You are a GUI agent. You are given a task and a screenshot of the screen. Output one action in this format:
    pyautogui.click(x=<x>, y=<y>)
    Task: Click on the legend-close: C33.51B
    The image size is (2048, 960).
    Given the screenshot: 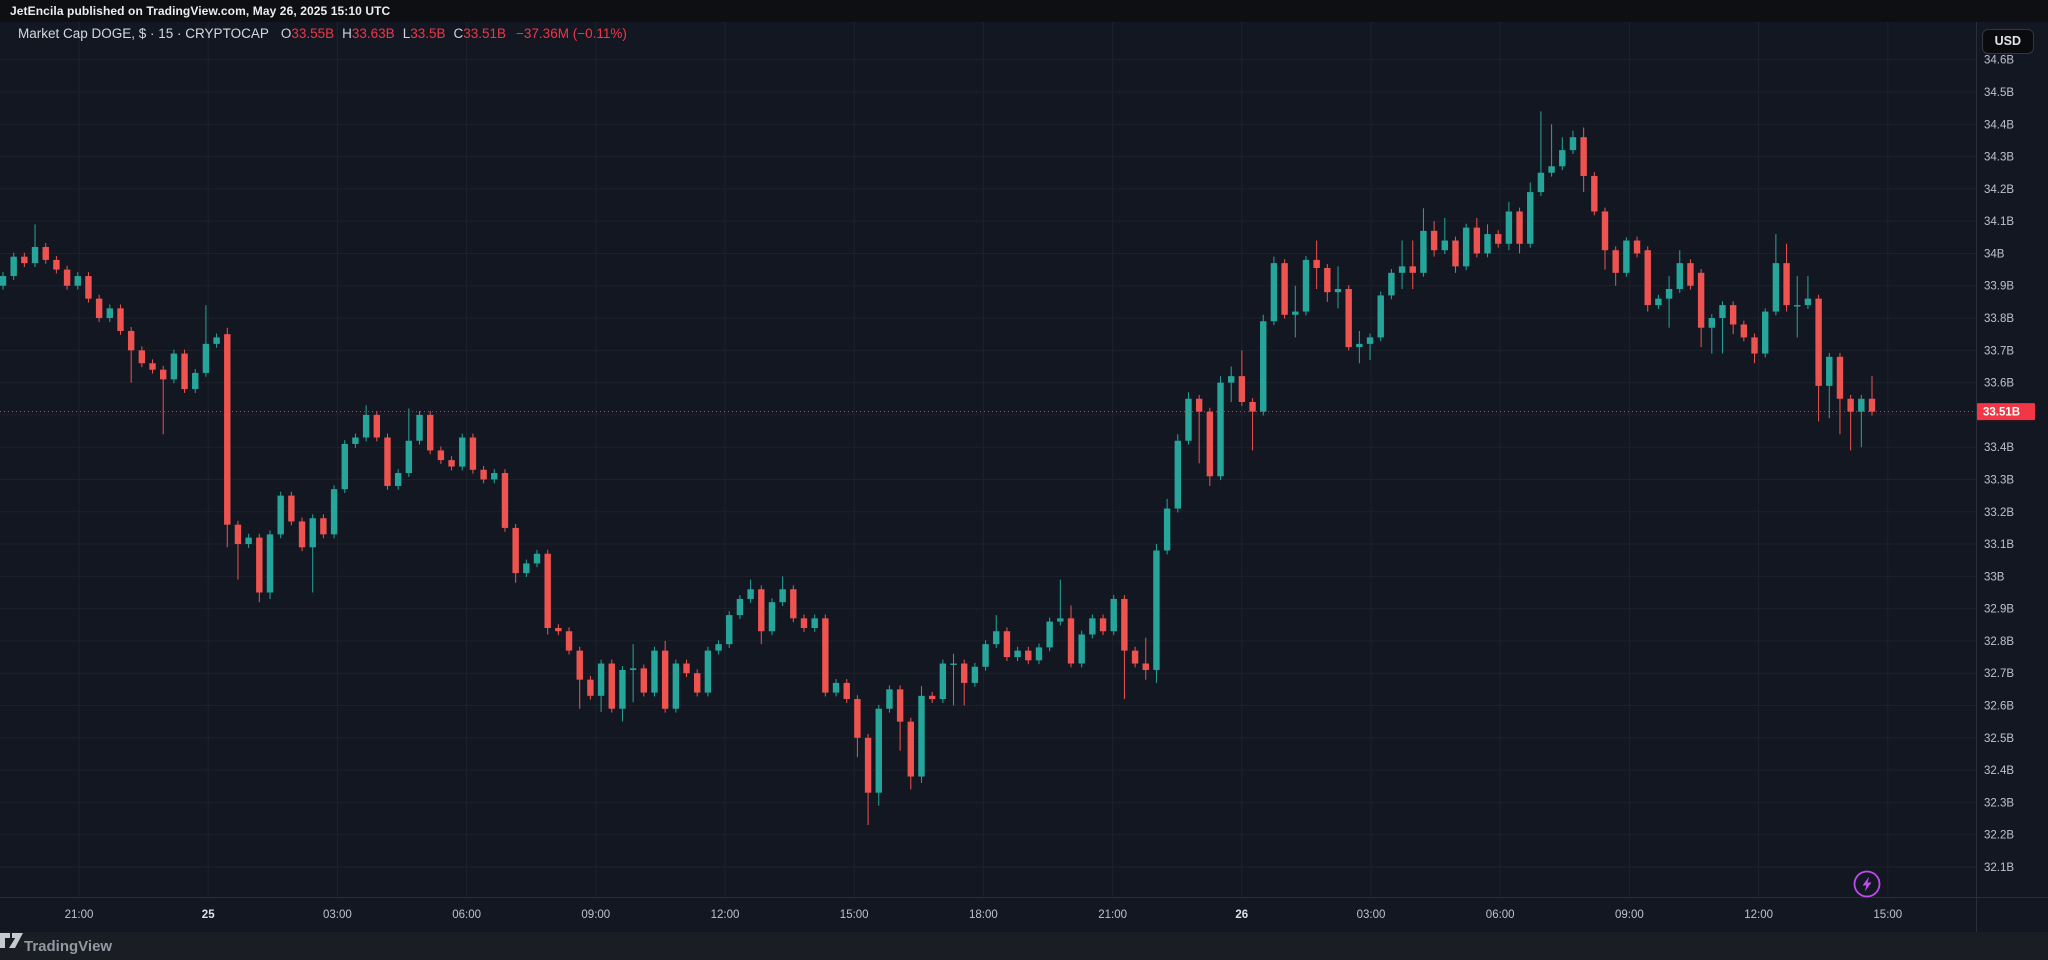 What is the action you would take?
    pyautogui.click(x=480, y=33)
    